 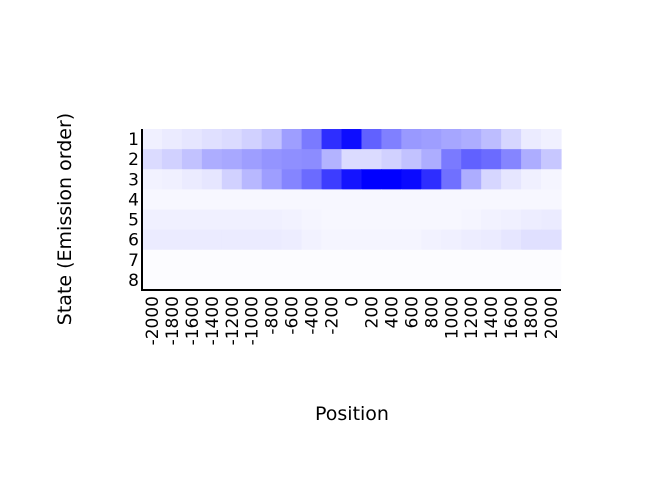 I want to click on x-tick-label: -2000, so click(x=153, y=320).